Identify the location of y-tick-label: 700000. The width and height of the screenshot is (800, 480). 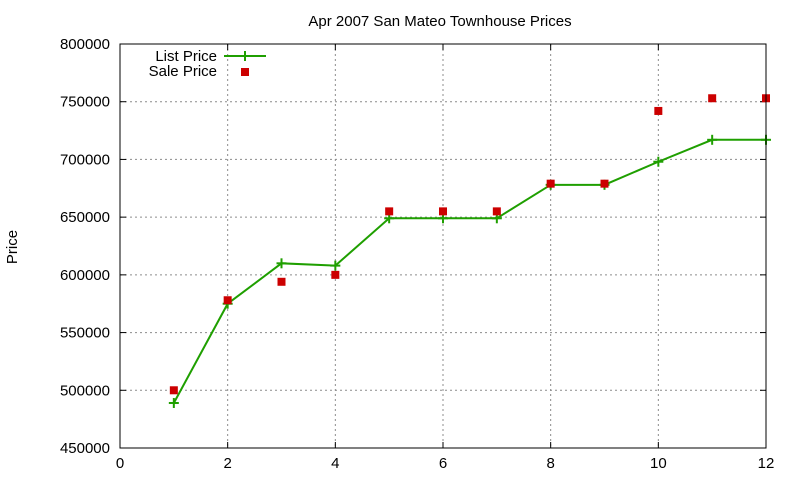
(85, 159).